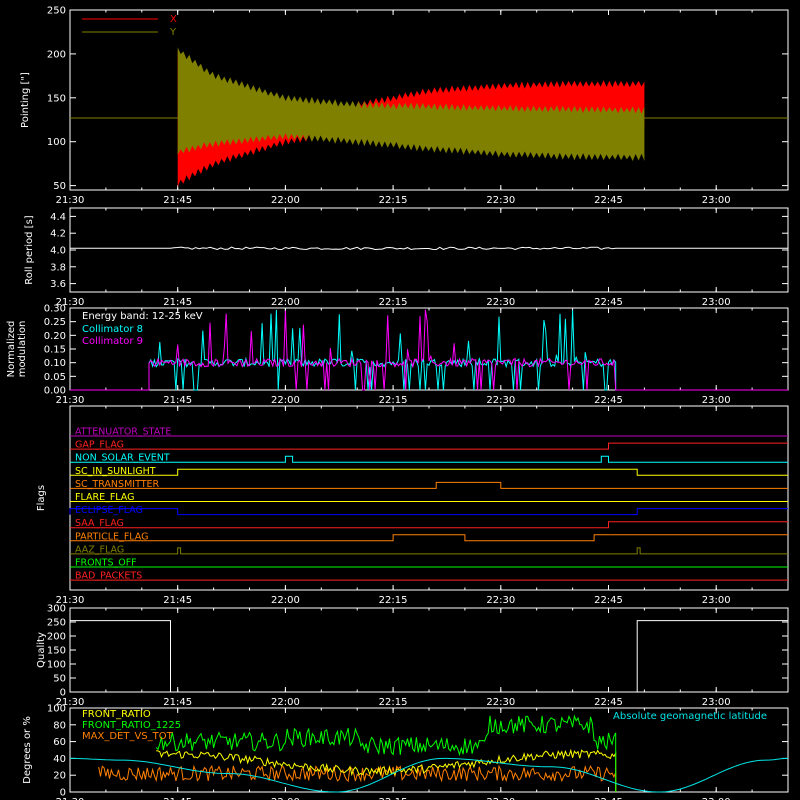 Image resolution: width=800 pixels, height=800 pixels. Describe the element at coordinates (55, 363) in the screenshot. I see `y-tick-label: 0.10` at that location.